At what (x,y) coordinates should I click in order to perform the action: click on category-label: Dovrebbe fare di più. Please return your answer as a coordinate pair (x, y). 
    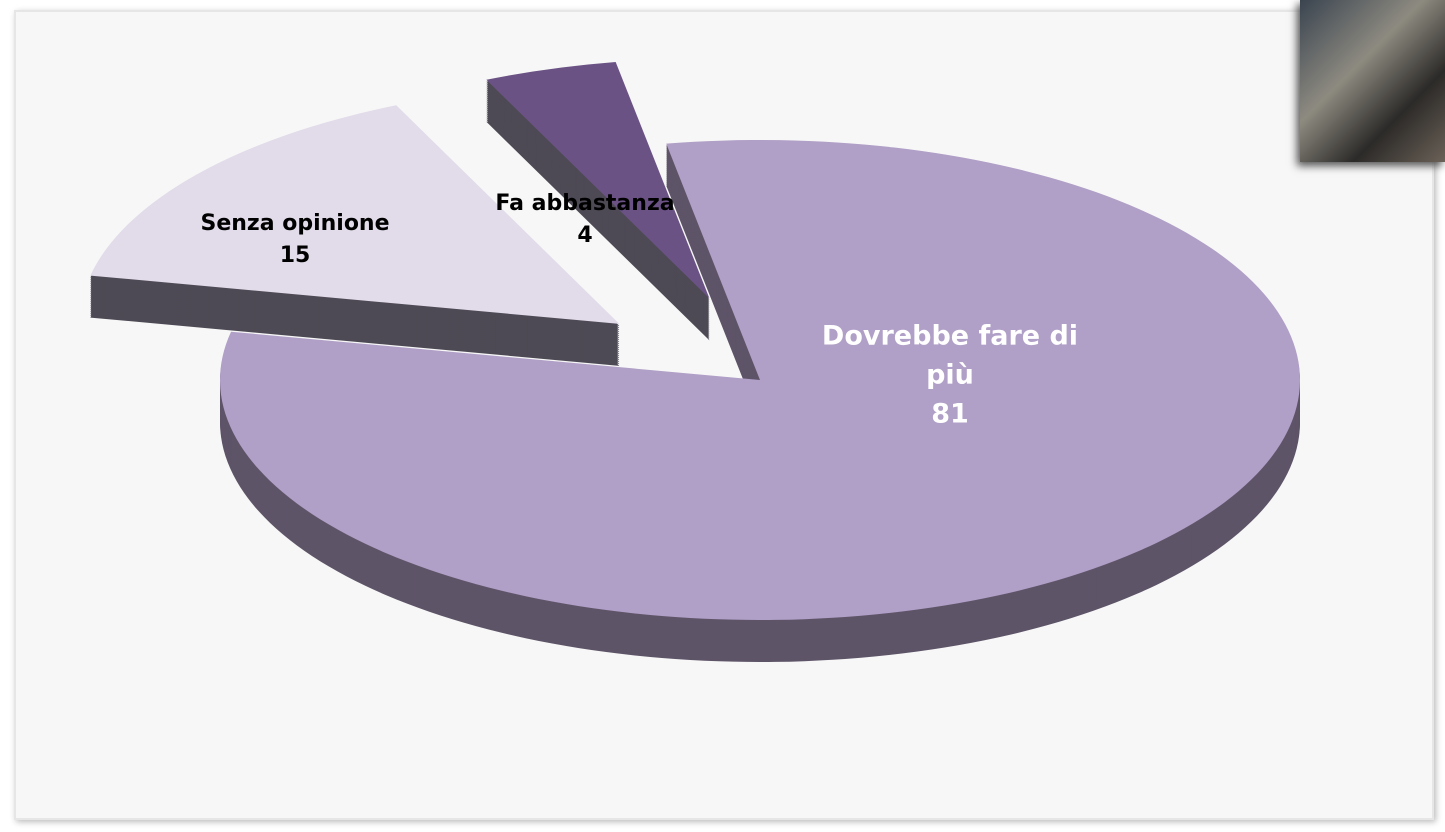
    Looking at the image, I should click on (950, 355).